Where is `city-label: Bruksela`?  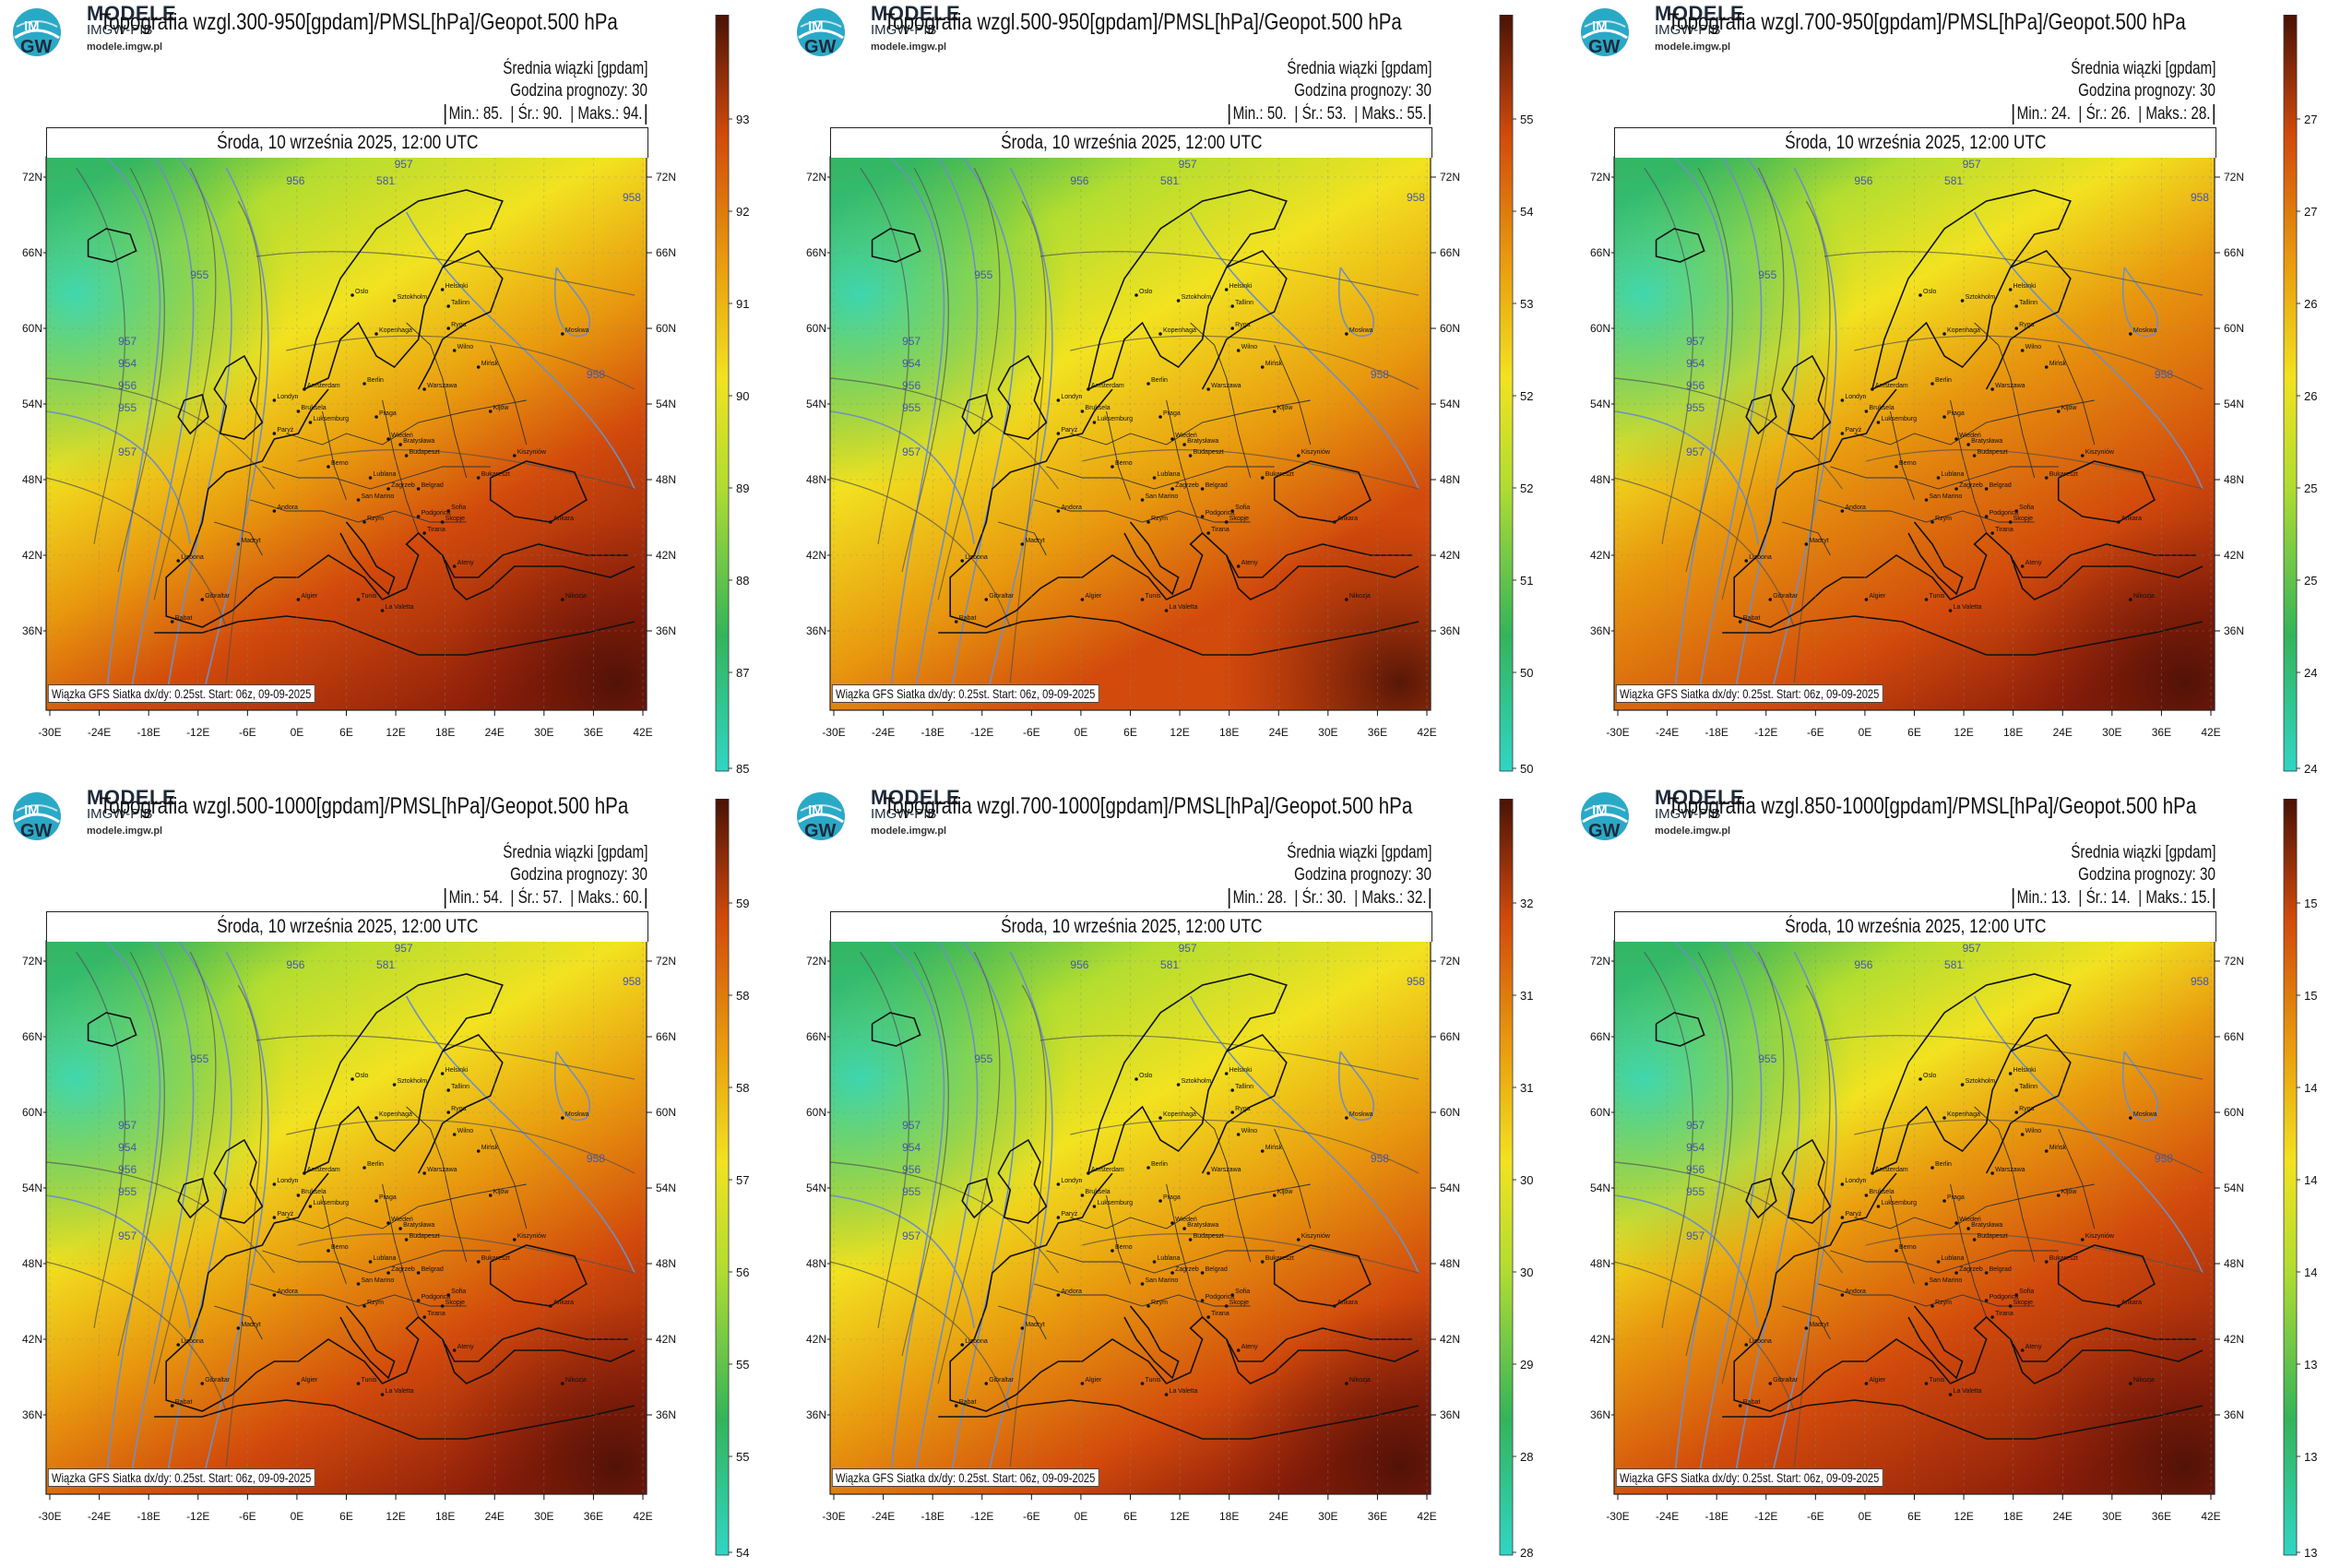
city-label: Bruksela is located at coordinates (313, 408).